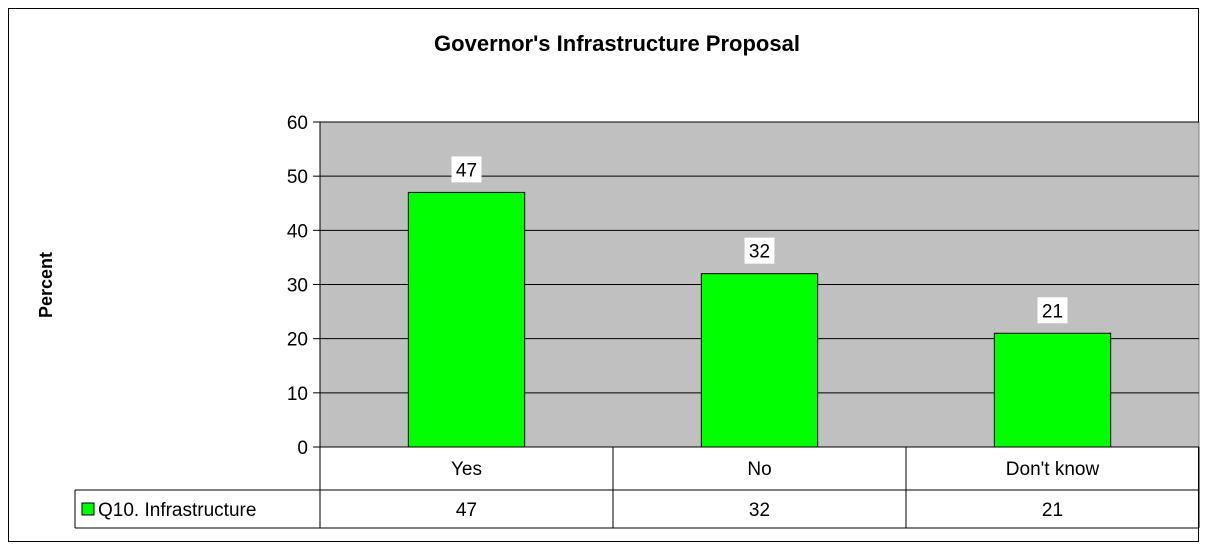  Describe the element at coordinates (46, 285) in the screenshot. I see `y-axis-label: Percent` at that location.